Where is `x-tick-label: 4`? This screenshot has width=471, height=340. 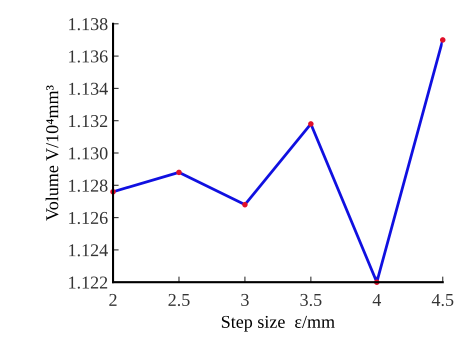 x-tick-label: 4 is located at coordinates (377, 300).